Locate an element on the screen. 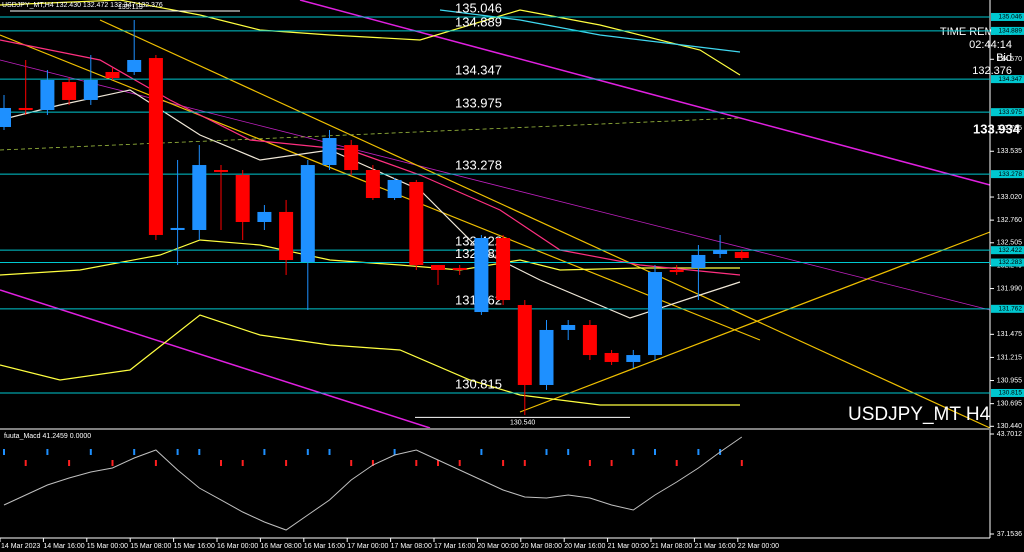 The image size is (1024, 552). level-label: 130.815 is located at coordinates (478, 383).